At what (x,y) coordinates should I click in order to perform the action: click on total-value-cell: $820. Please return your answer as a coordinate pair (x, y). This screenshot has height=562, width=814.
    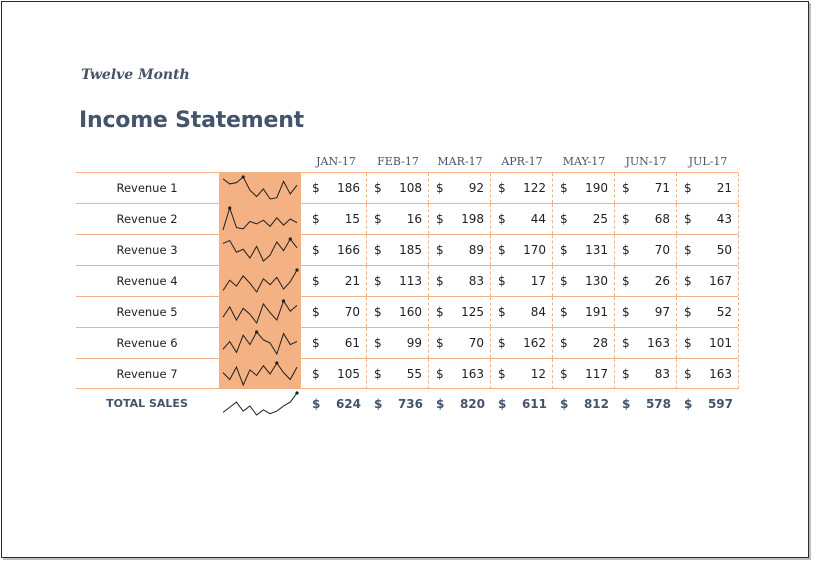
    Looking at the image, I should click on (460, 404).